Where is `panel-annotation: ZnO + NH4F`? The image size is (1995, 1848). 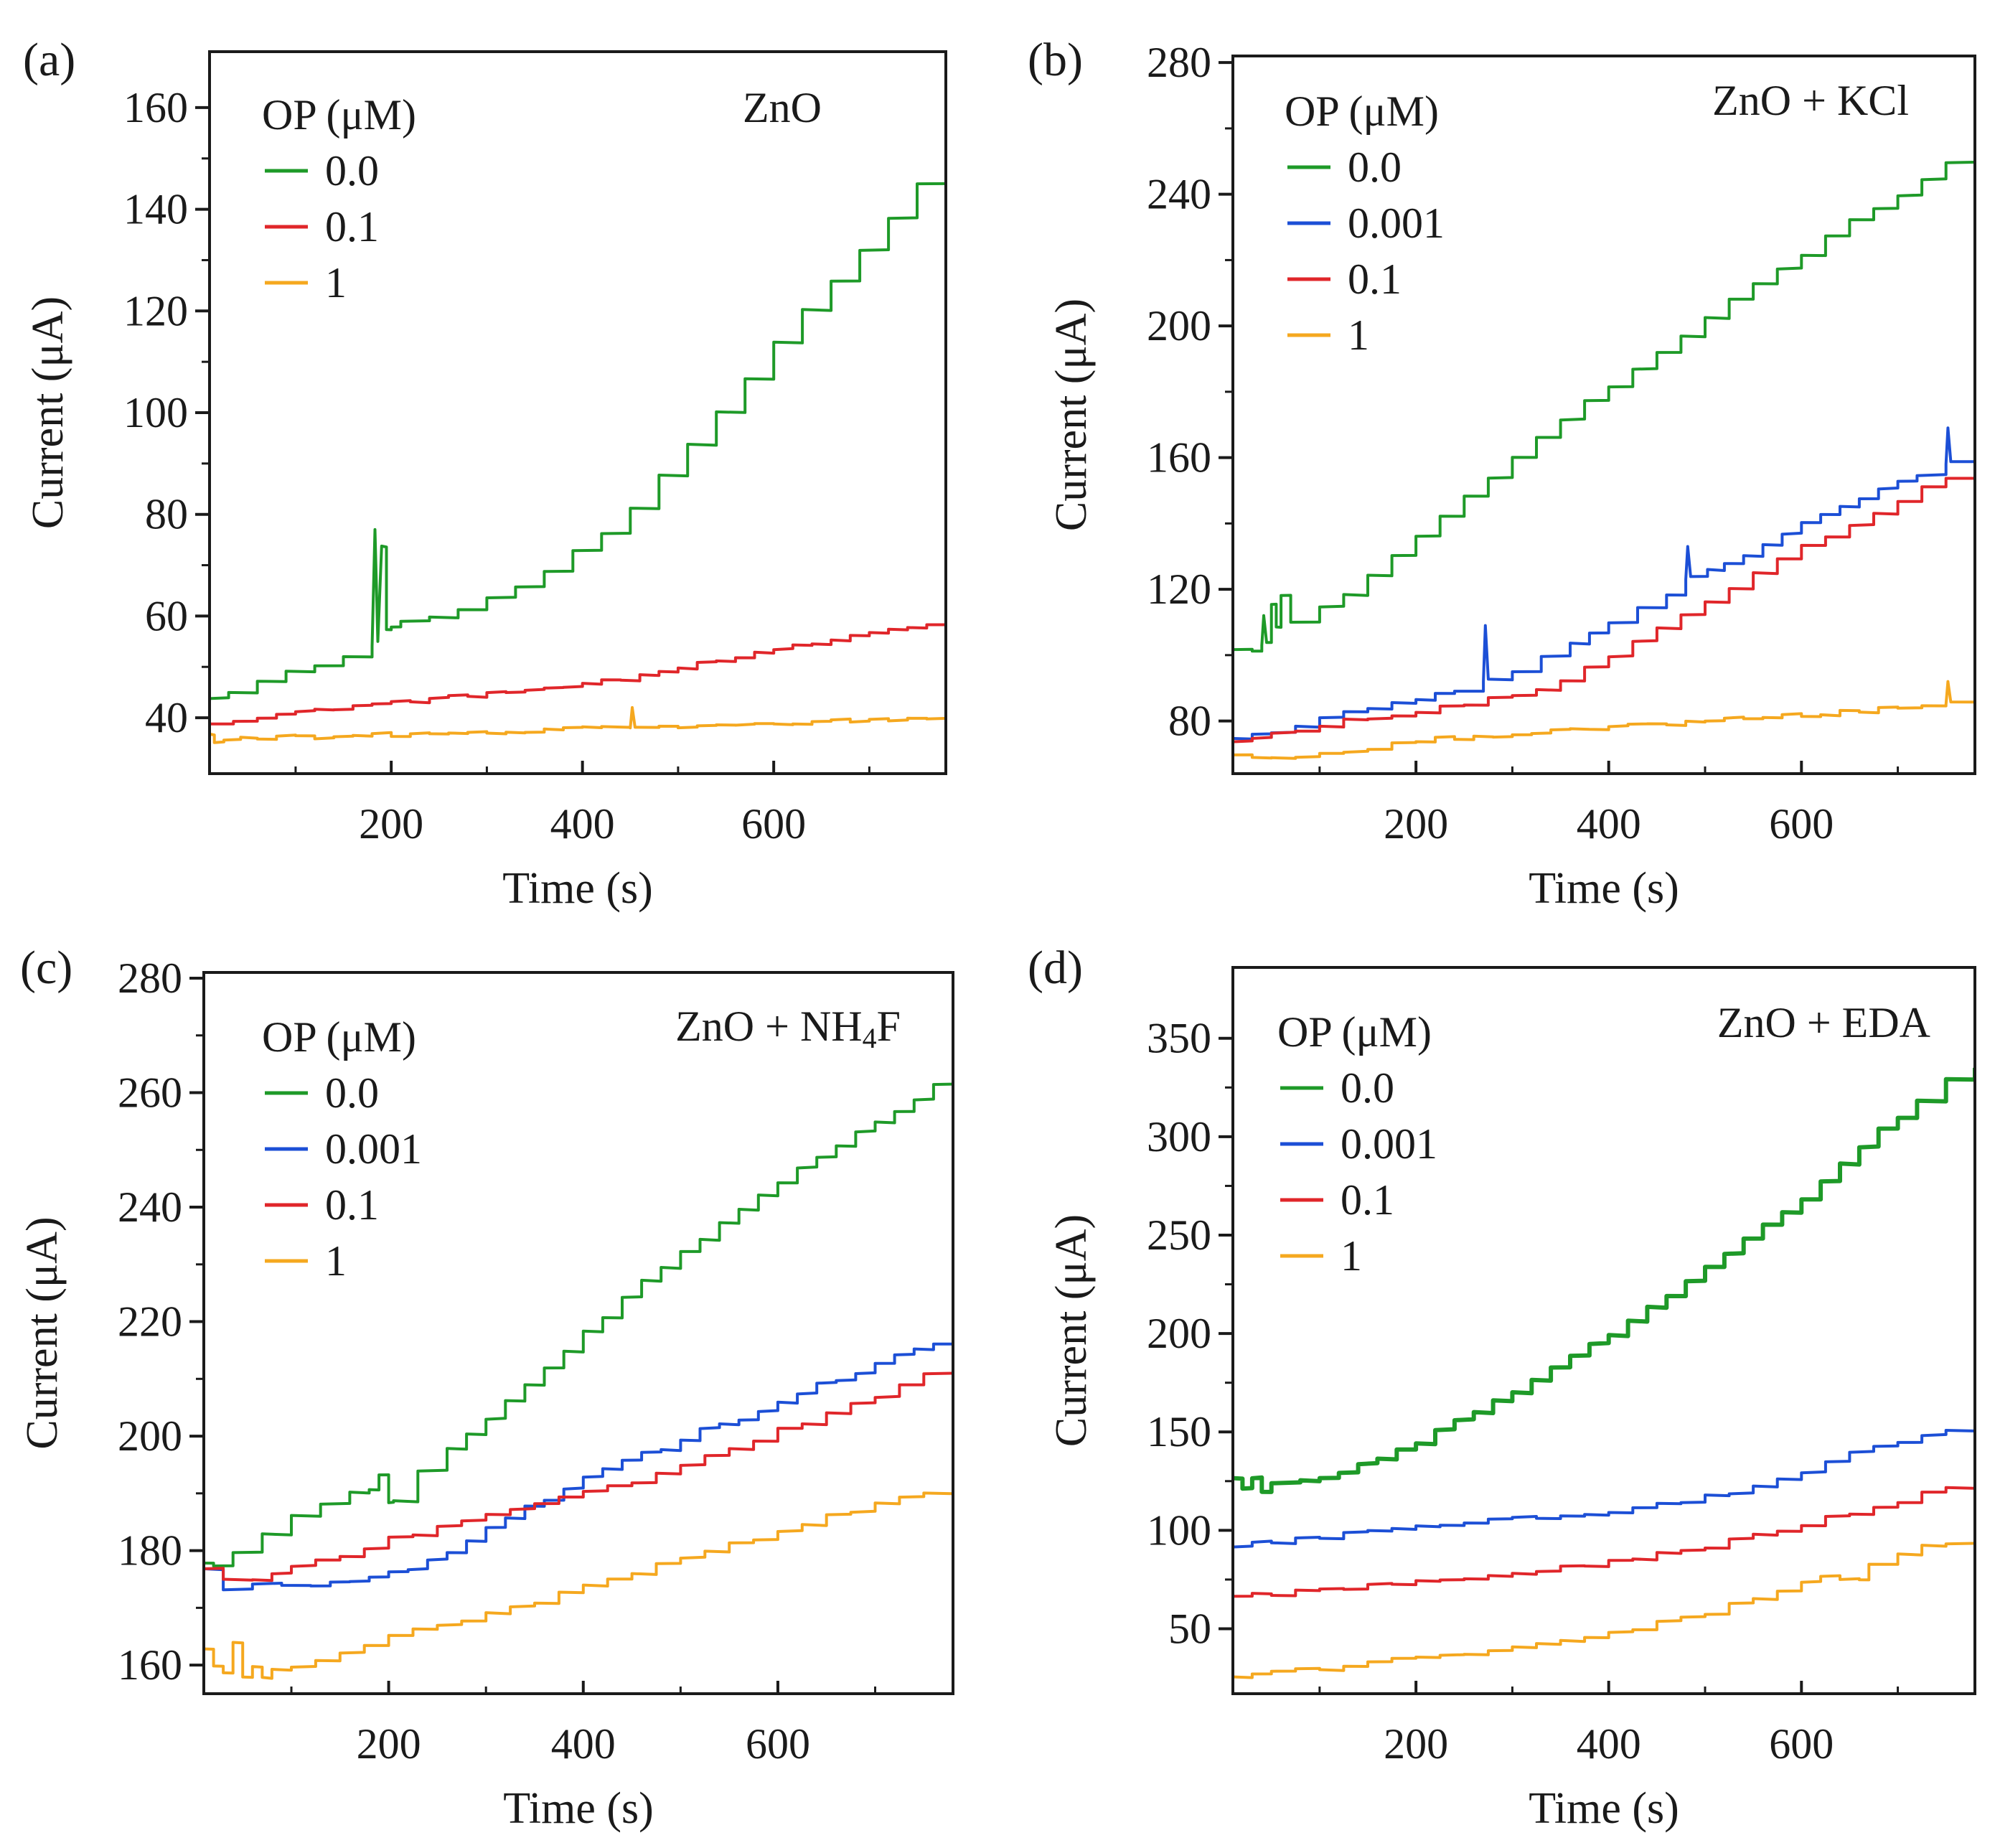
panel-annotation: ZnO + NH4F is located at coordinates (788, 1028).